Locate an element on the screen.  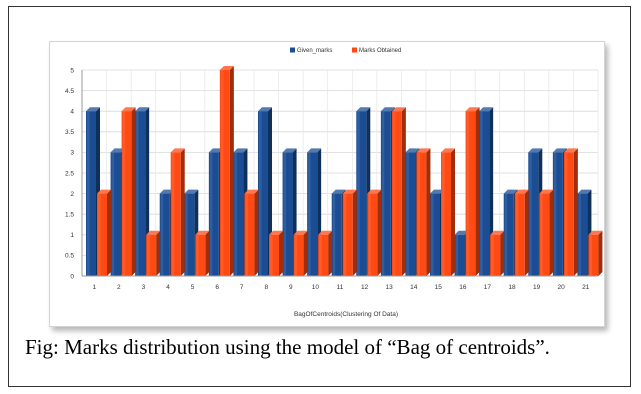
y-tick-label: 4.5 is located at coordinates (69, 91).